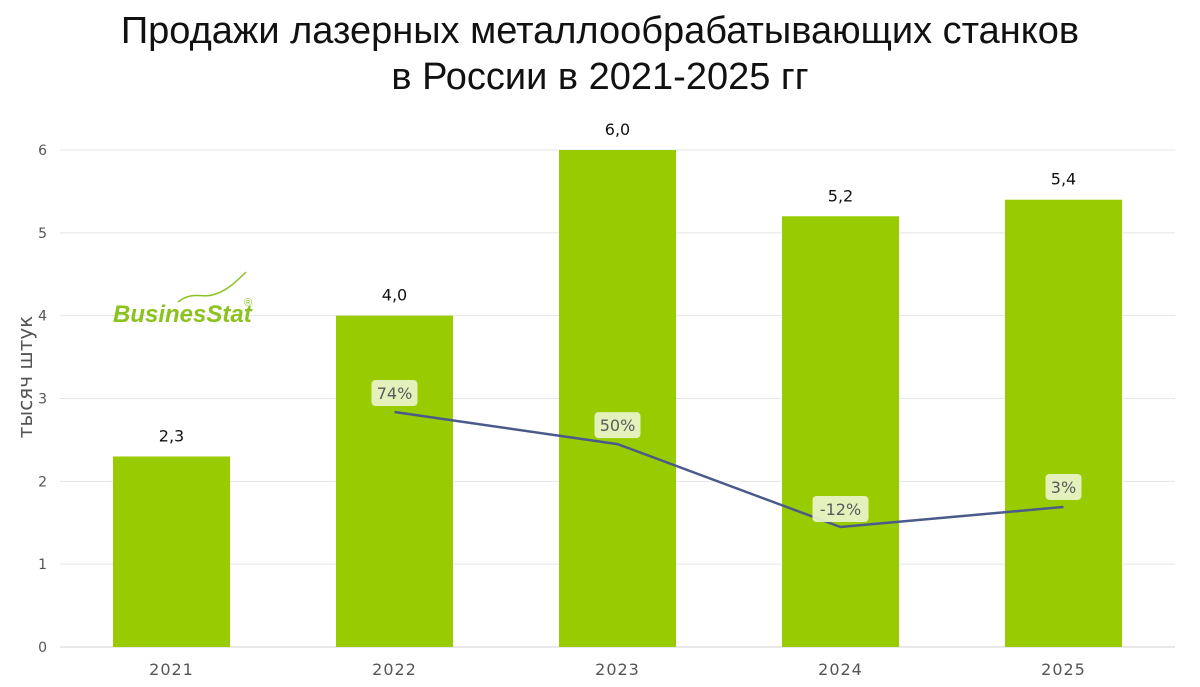 This screenshot has height=687, width=1200. I want to click on growth-line, so click(729, 469).